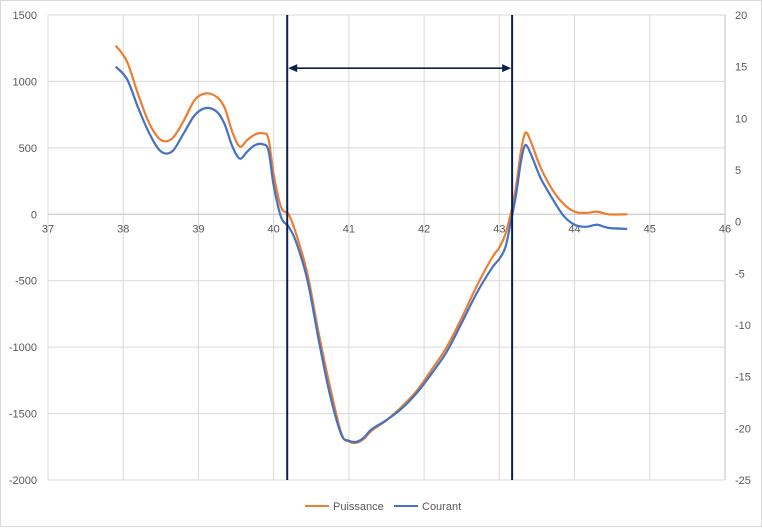  What do you see at coordinates (23, 348) in the screenshot?
I see `y-tick-label: -1000` at bounding box center [23, 348].